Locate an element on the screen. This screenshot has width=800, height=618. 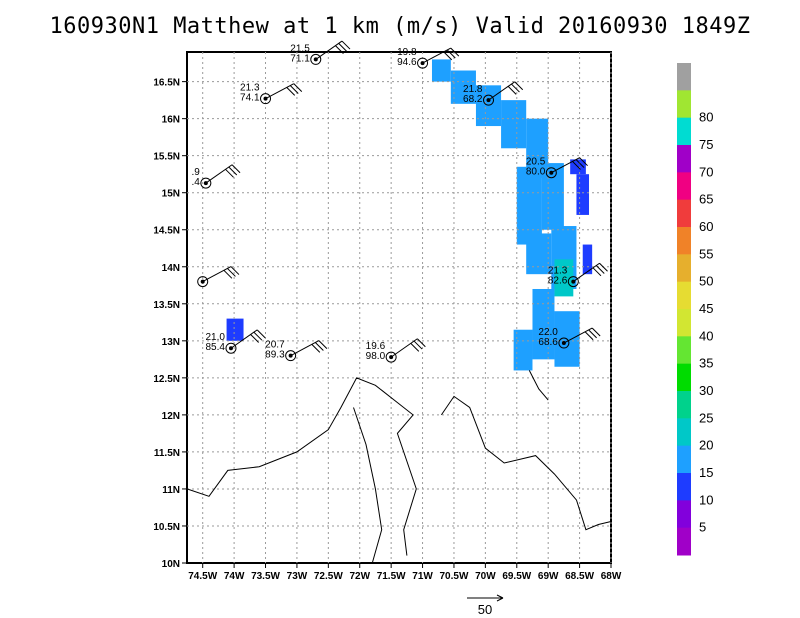
colorbar-label: 60 is located at coordinates (706, 226).